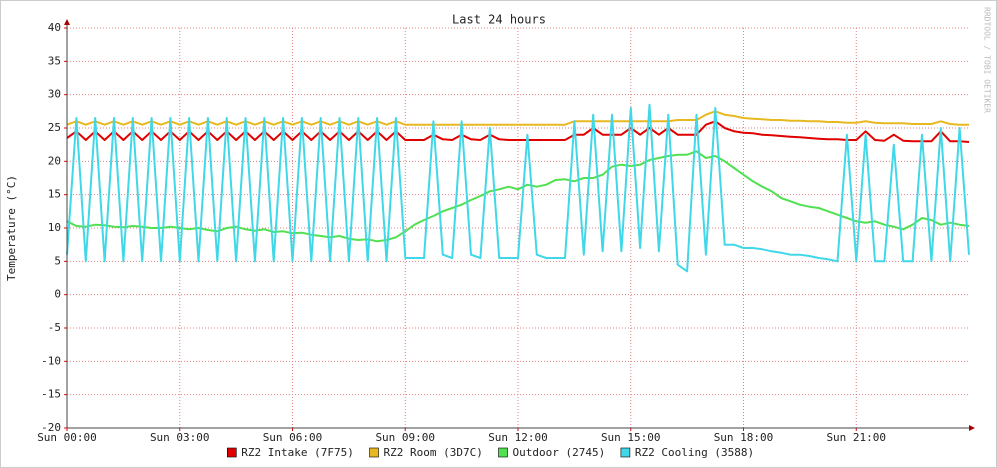 This screenshot has height=468, width=997. What do you see at coordinates (57, 294) in the screenshot?
I see `y-tick-label: 0` at bounding box center [57, 294].